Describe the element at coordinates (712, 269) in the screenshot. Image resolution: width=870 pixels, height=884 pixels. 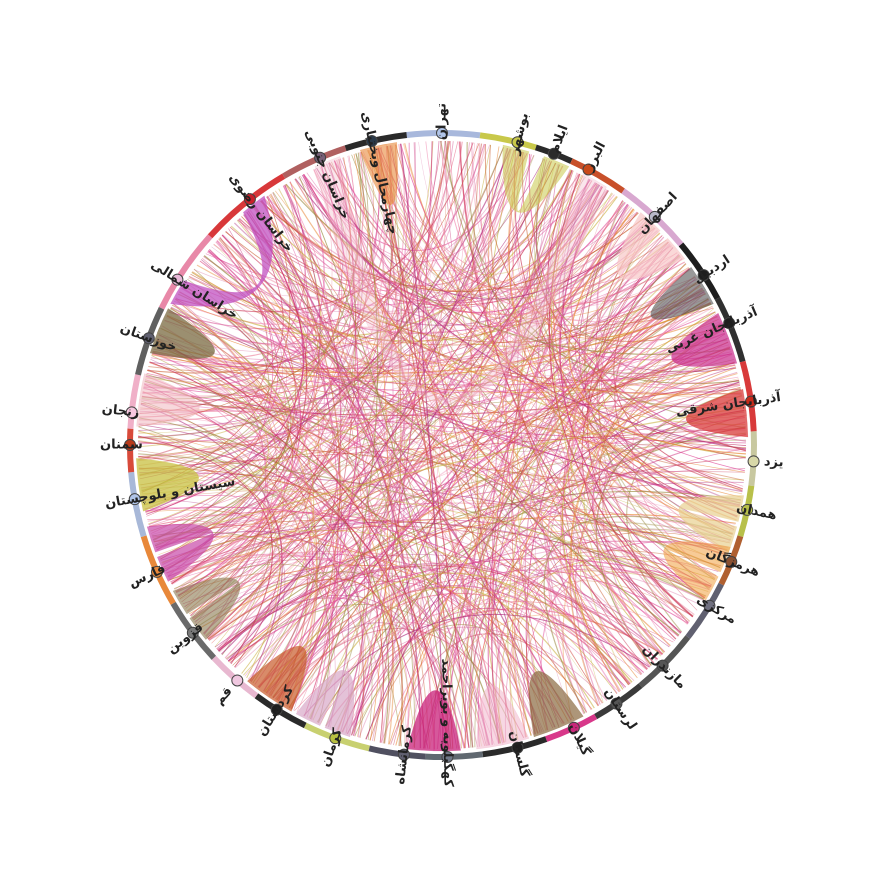
I see `province-label: اردبیل` at that location.